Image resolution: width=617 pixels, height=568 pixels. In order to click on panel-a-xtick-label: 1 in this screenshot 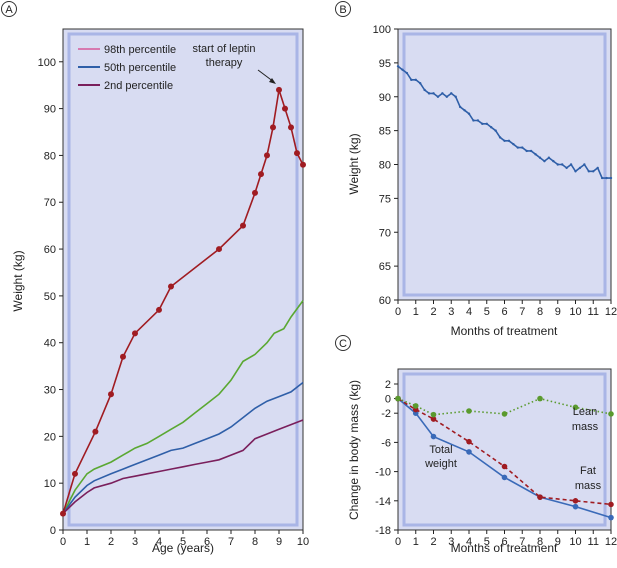, I will do `click(87, 542)`.